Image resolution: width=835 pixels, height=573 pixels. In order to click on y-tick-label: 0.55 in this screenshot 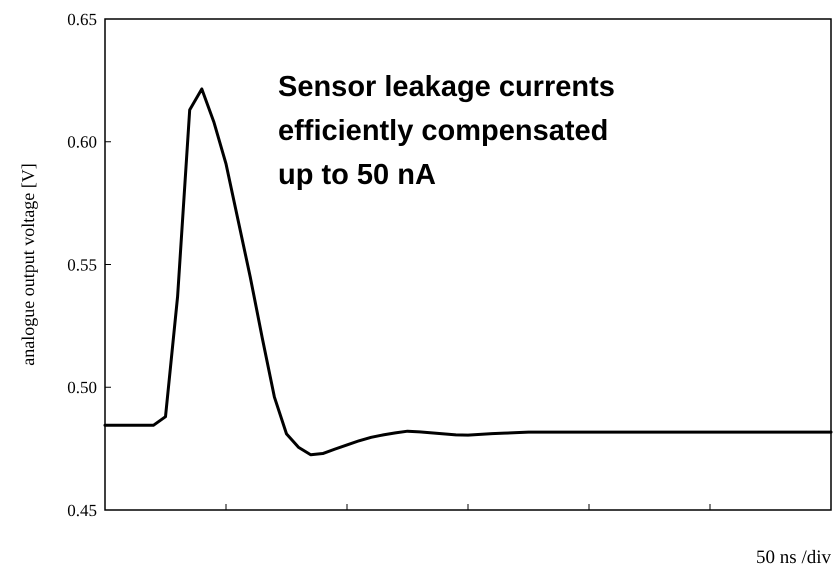, I will do `click(82, 264)`.